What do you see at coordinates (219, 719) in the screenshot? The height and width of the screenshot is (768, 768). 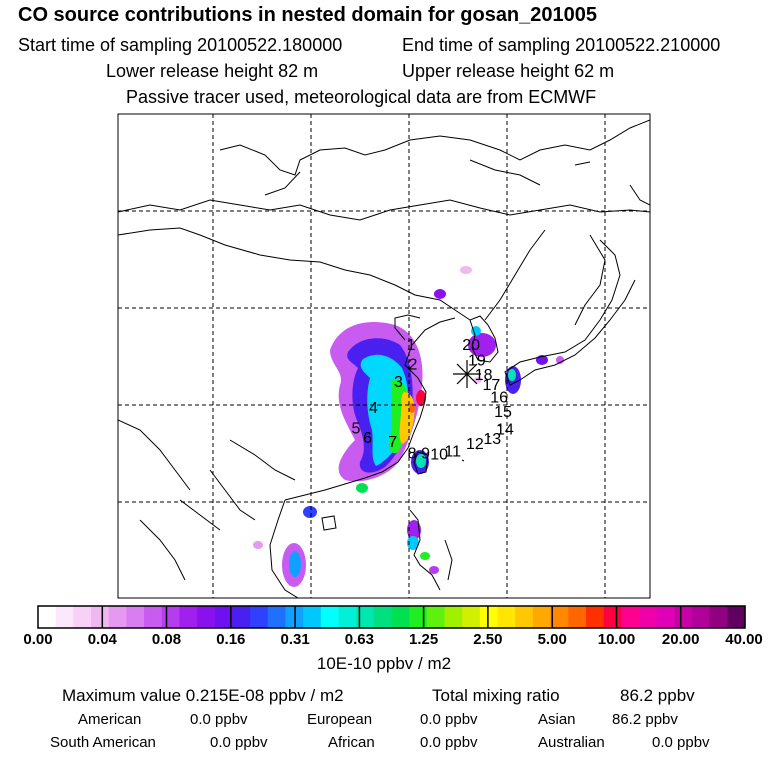 I see `region-american-value: 0.0 ppbv` at bounding box center [219, 719].